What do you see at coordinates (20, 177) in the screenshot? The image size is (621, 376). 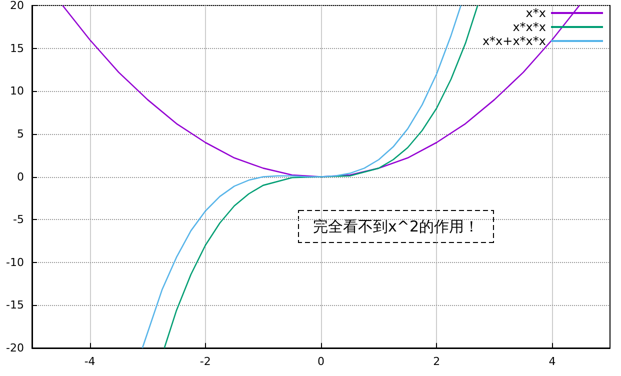 I see `y-tick-label: 0` at bounding box center [20, 177].